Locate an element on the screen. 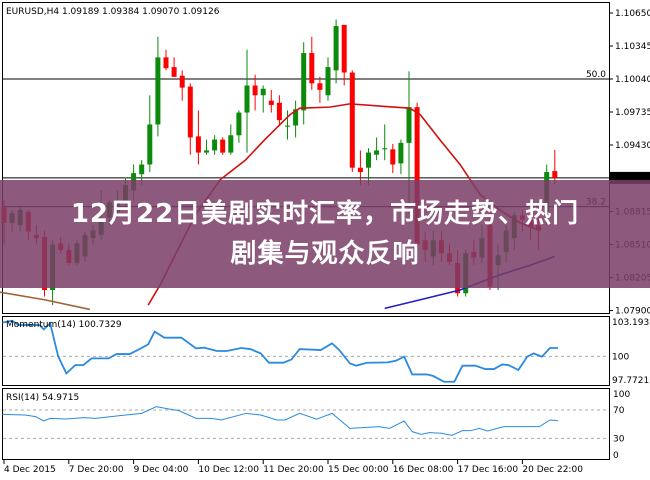  momentum-title: Momentum(14) 100.7329 is located at coordinates (64, 325).